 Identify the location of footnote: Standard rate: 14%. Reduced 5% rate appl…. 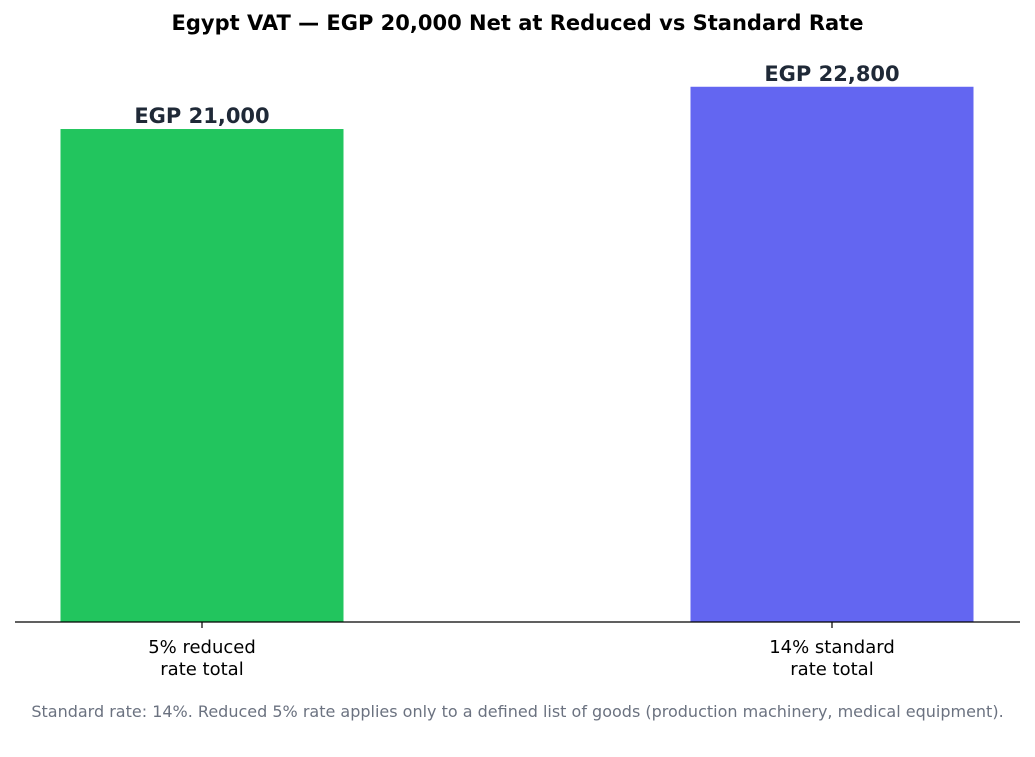
(517, 711).